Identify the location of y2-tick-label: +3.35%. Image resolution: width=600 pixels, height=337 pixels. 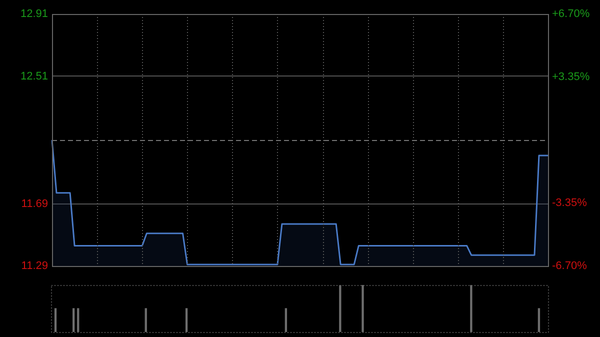
(571, 77).